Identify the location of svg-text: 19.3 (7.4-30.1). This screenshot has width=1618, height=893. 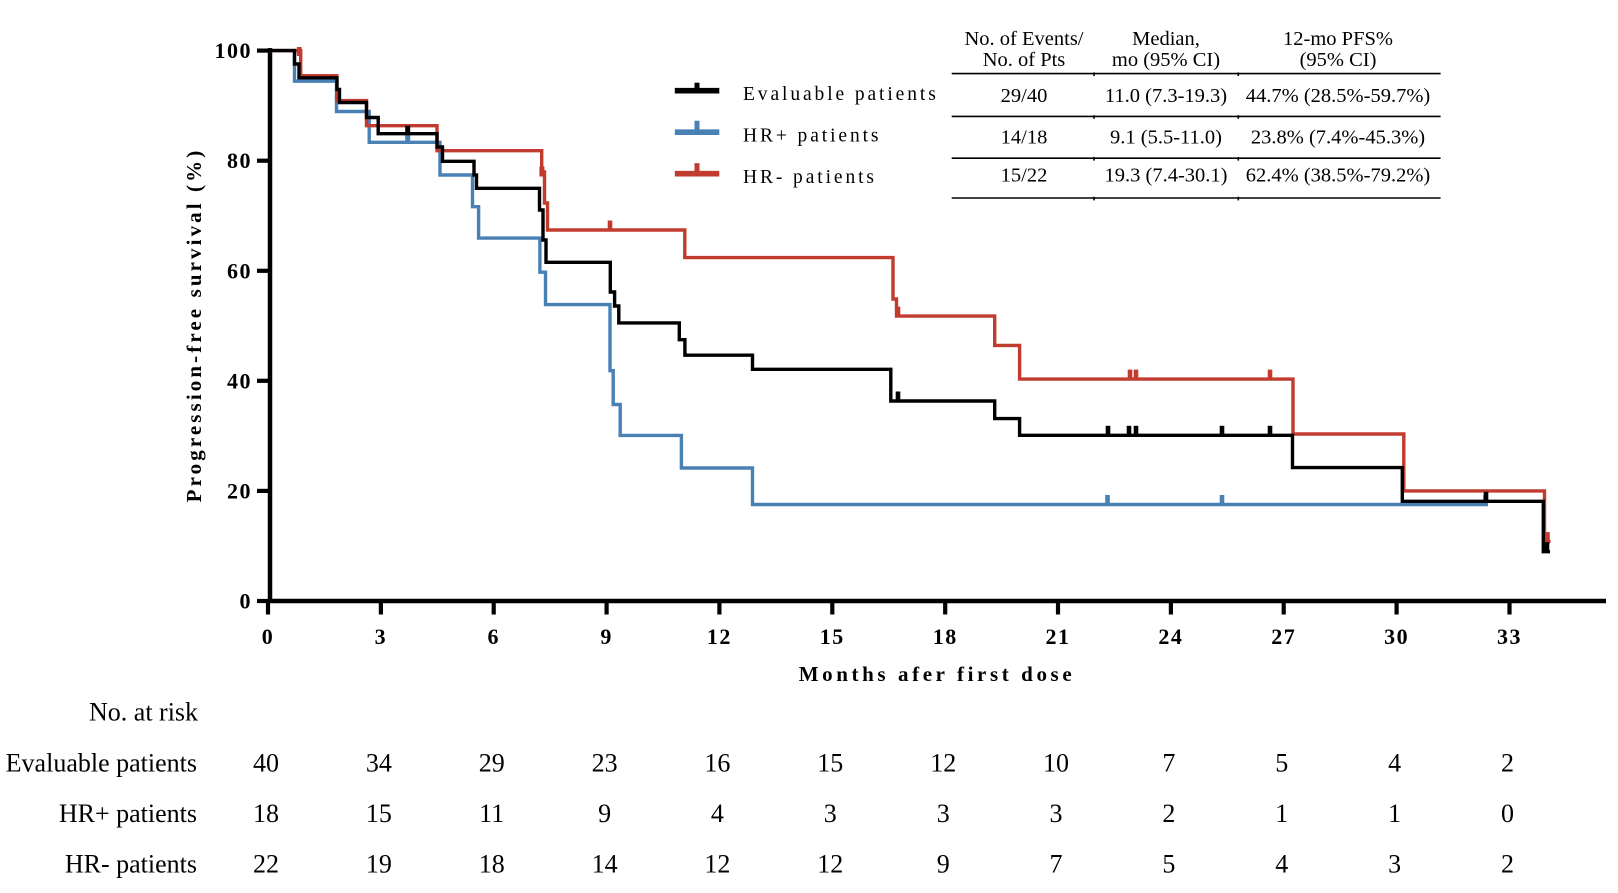
(1166, 175).